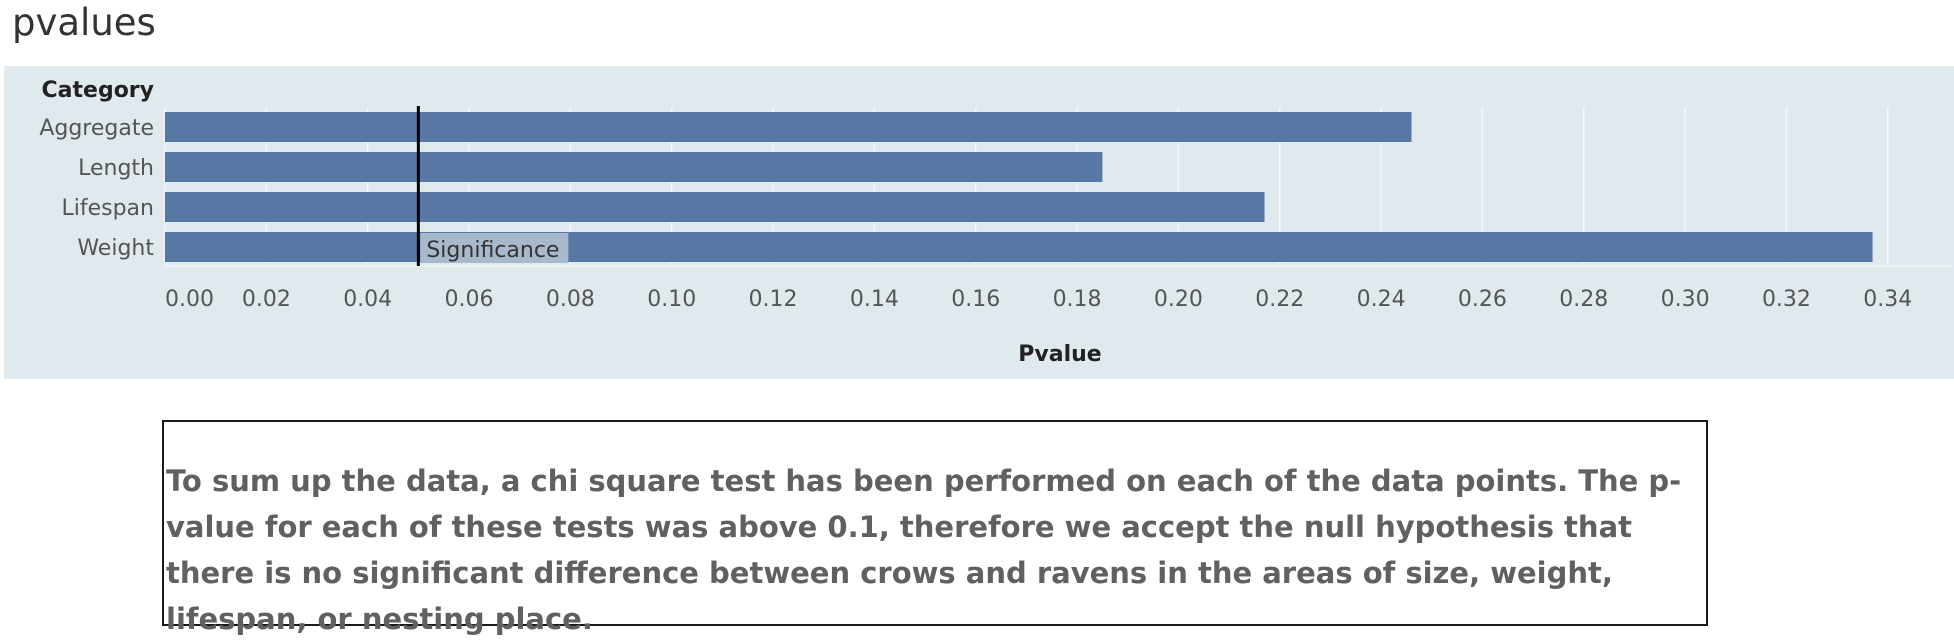  What do you see at coordinates (367, 299) in the screenshot?
I see `x-tick-label: 0.04` at bounding box center [367, 299].